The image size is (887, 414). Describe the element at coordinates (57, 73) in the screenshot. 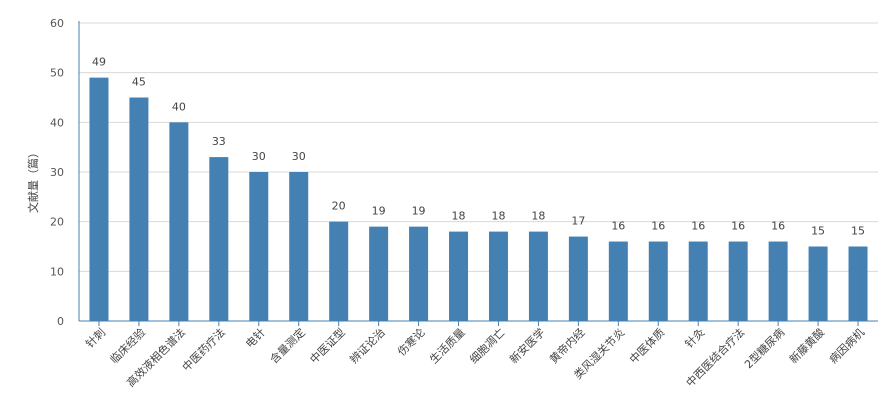

I see `y-tick-label: 50` at that location.